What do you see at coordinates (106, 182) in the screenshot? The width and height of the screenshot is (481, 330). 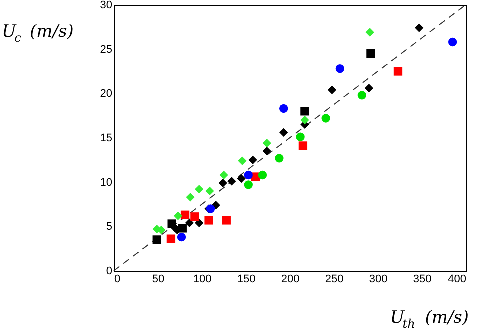 I see `y-tick-label: 10` at bounding box center [106, 182].